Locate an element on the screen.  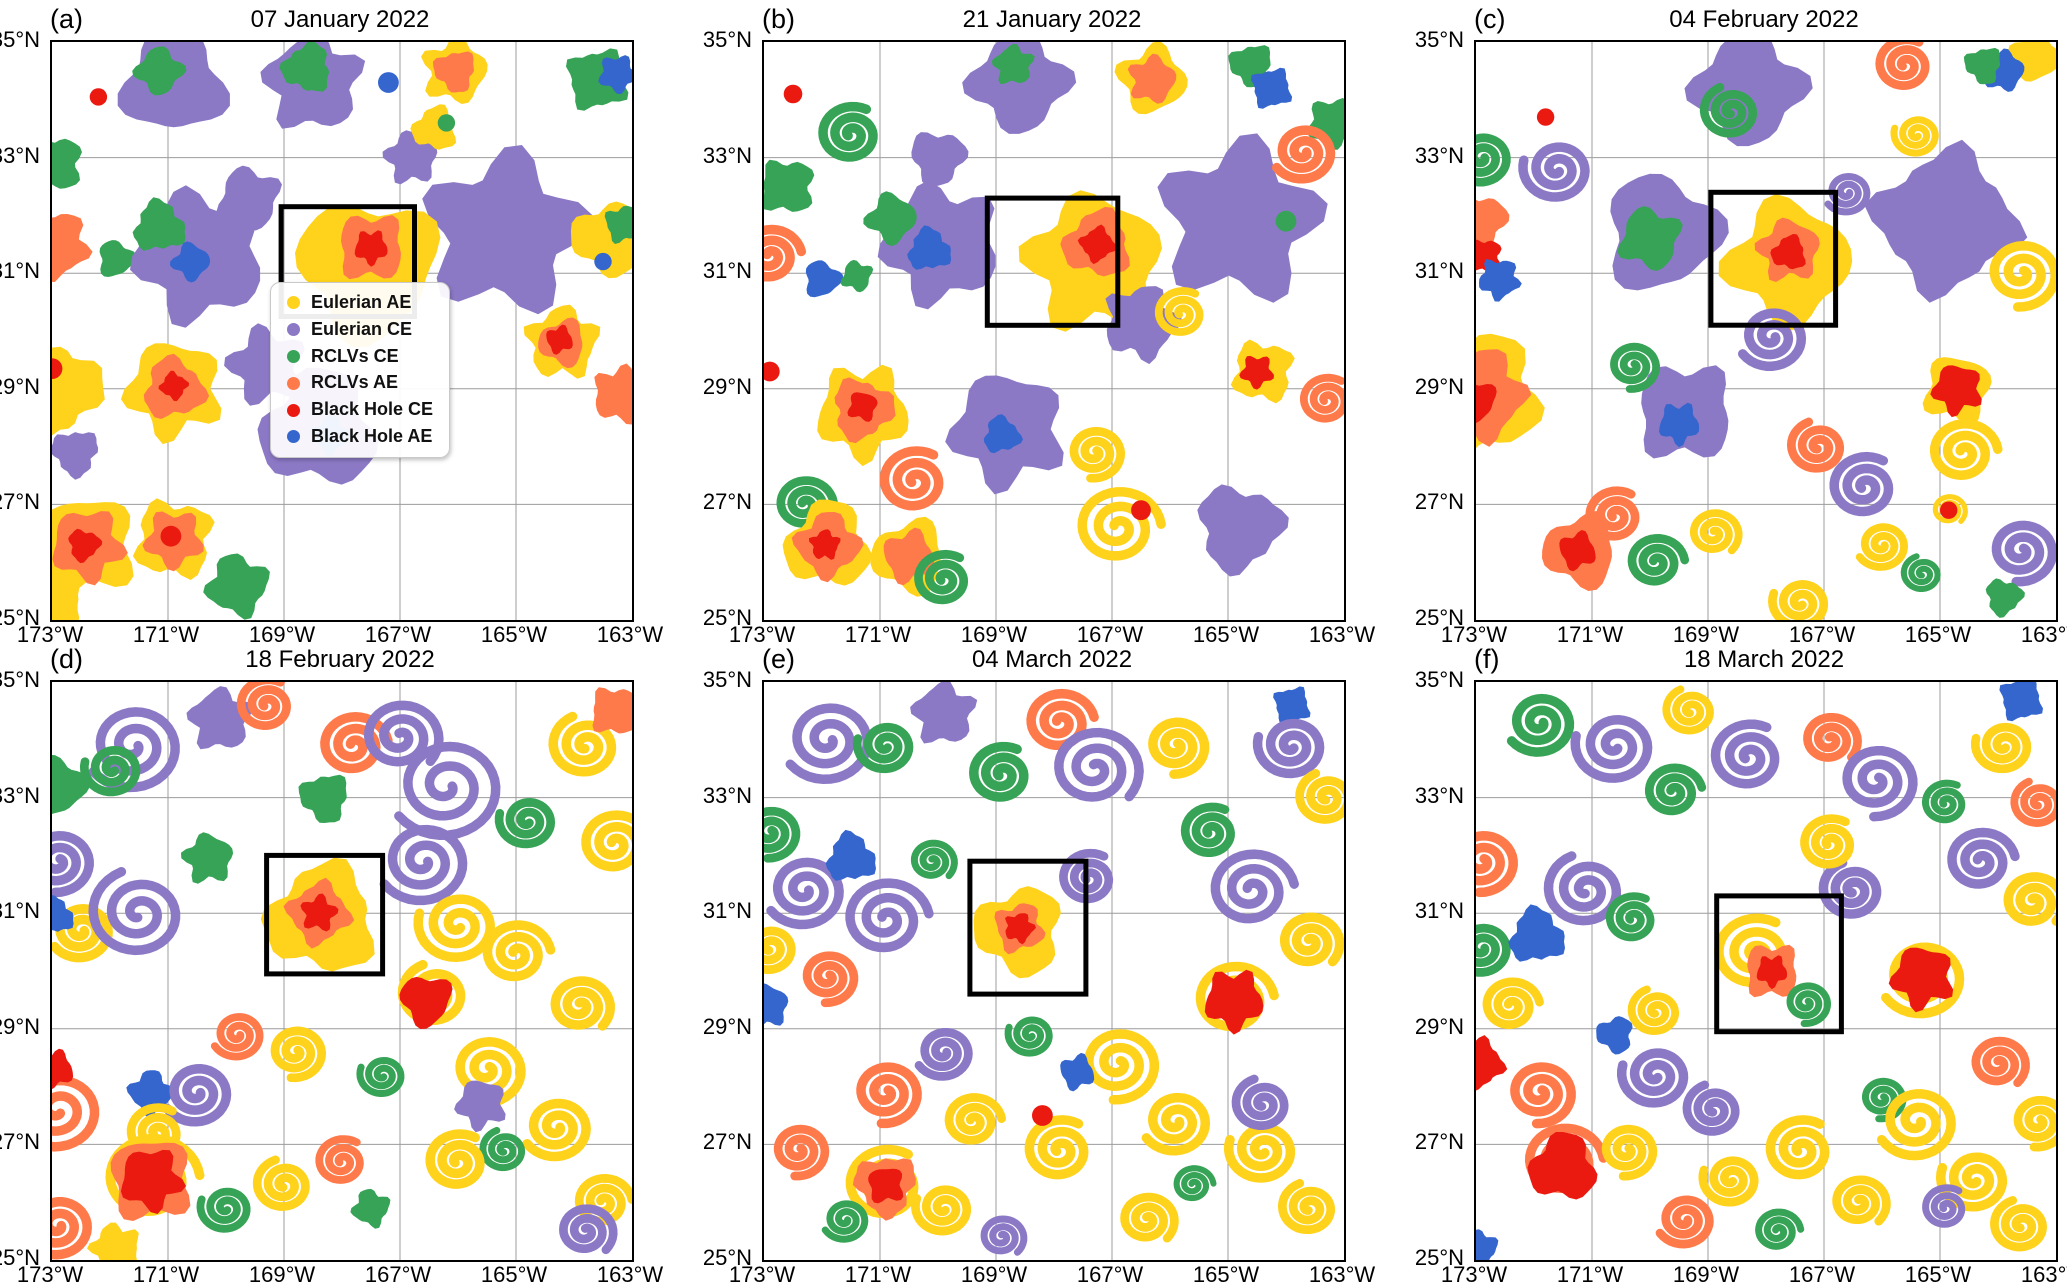
panel-letter: (d) is located at coordinates (66, 659).